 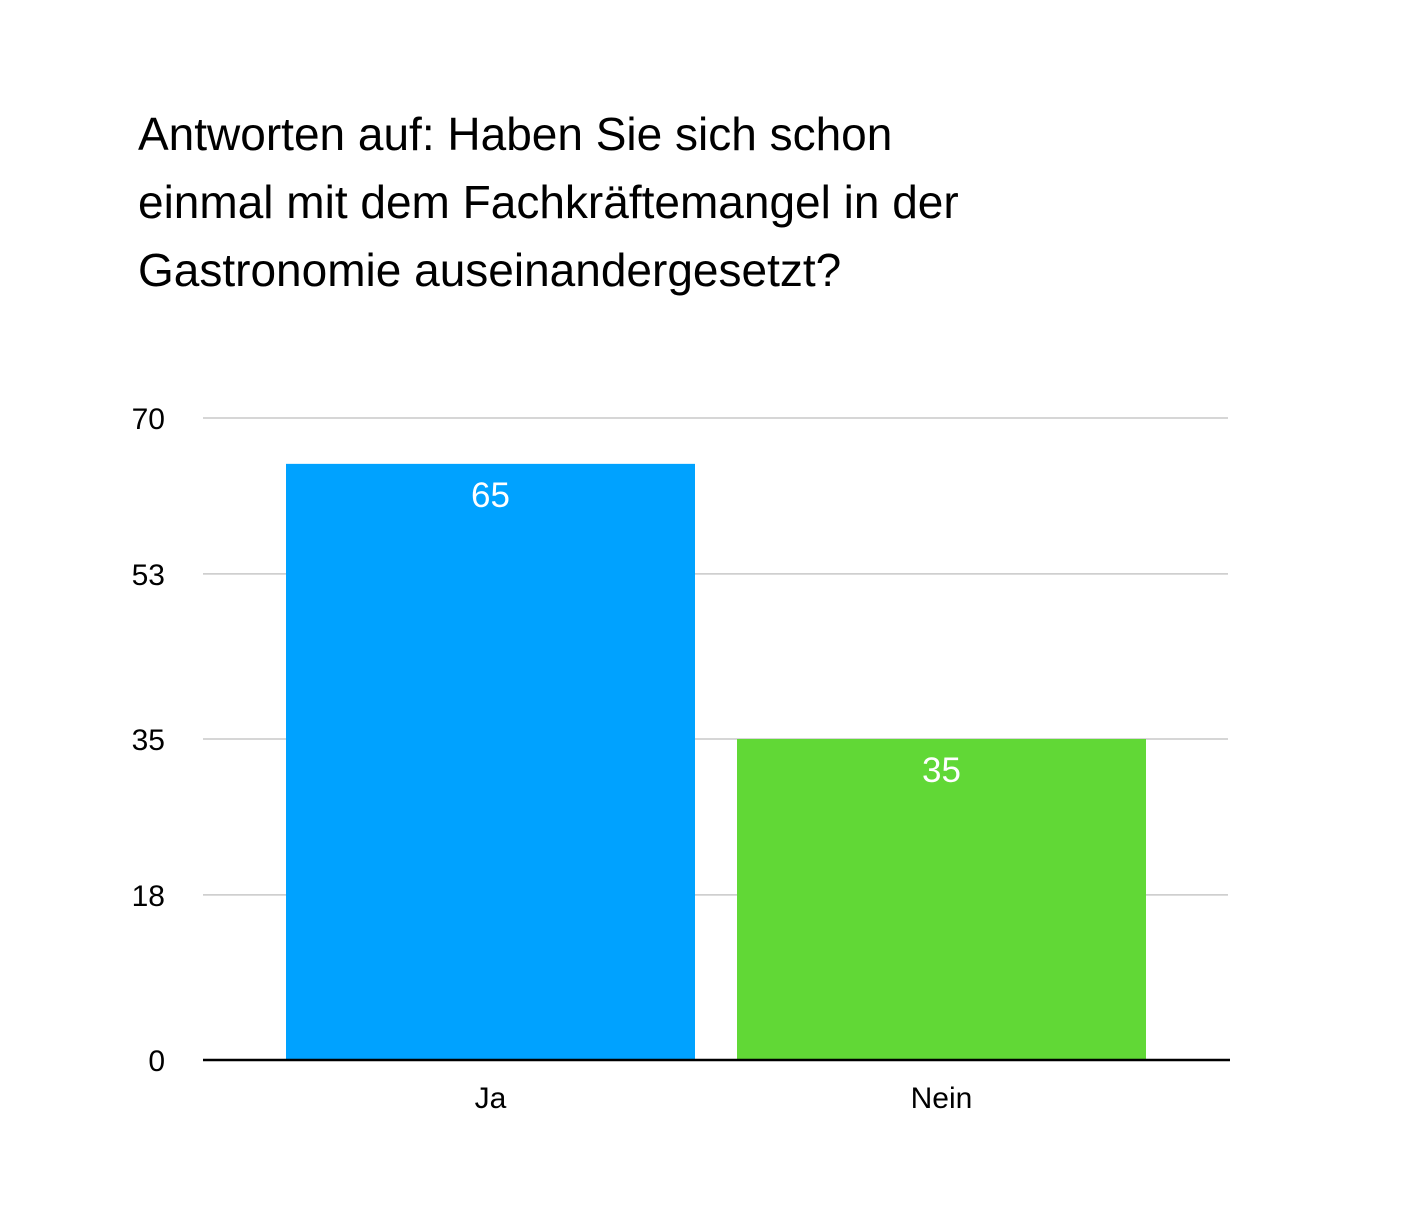 I want to click on x-tick-label: Ja, so click(x=491, y=1098).